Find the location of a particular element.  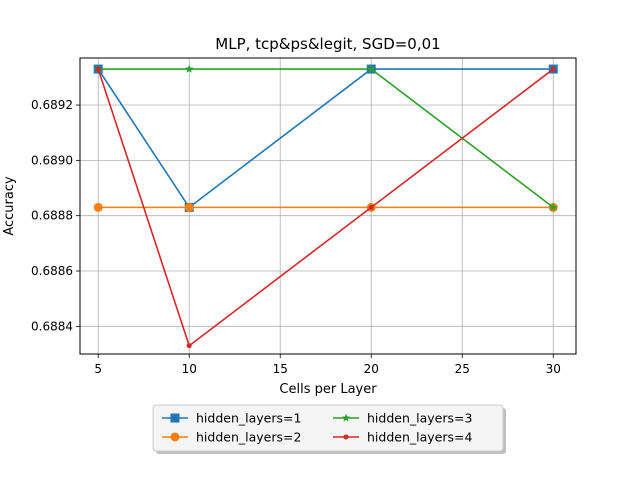

y-tick-label: 0.6886 is located at coordinates (52, 271).